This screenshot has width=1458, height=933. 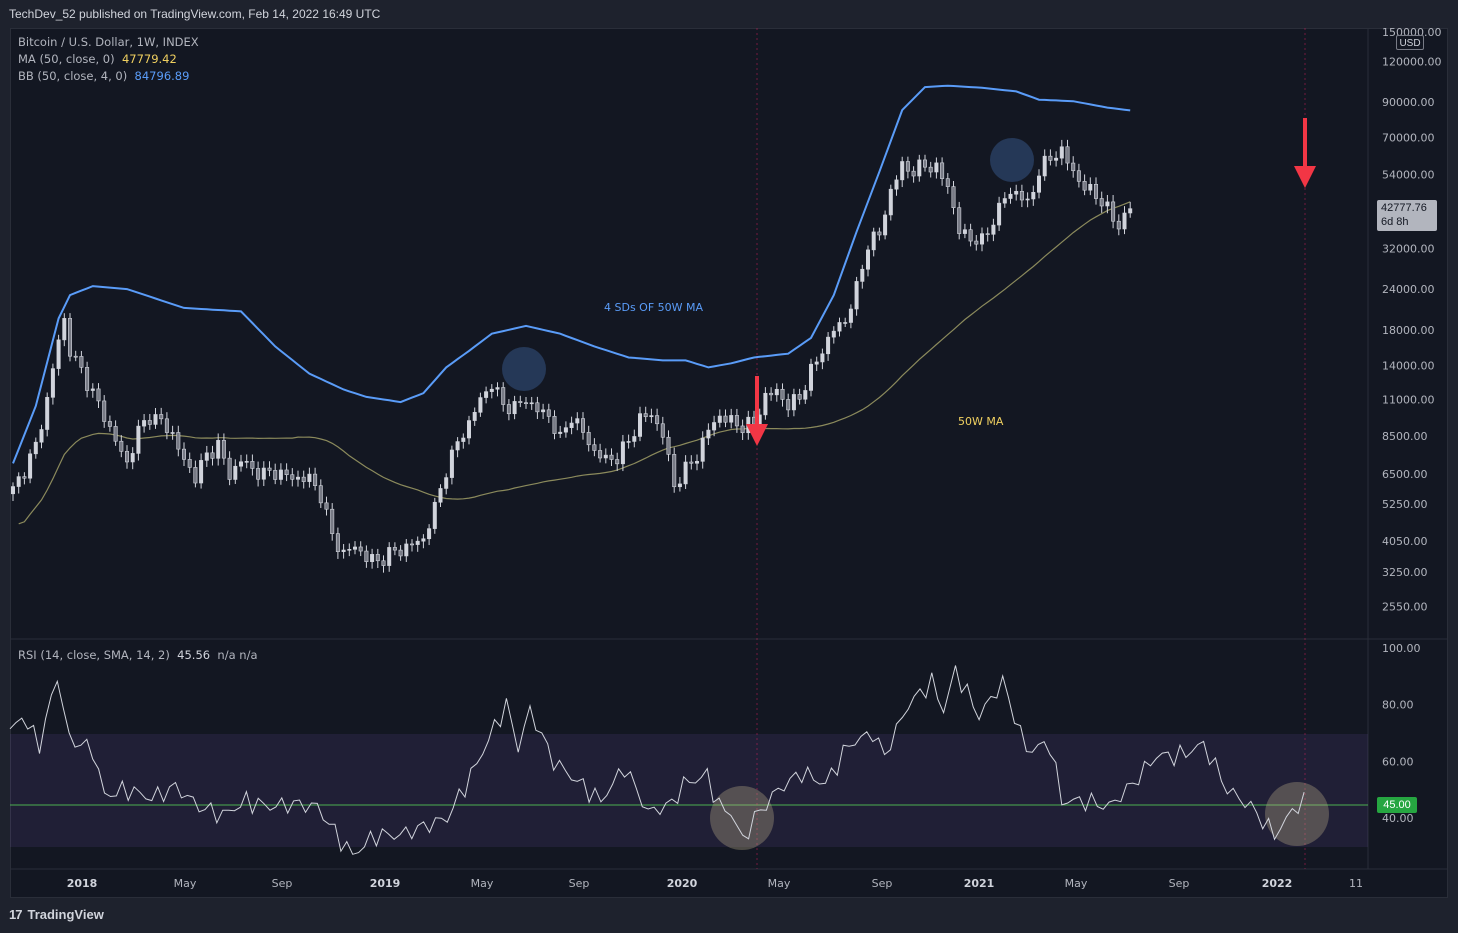 I want to click on bb-label: BB (50, close, 4, 0), so click(x=73, y=76).